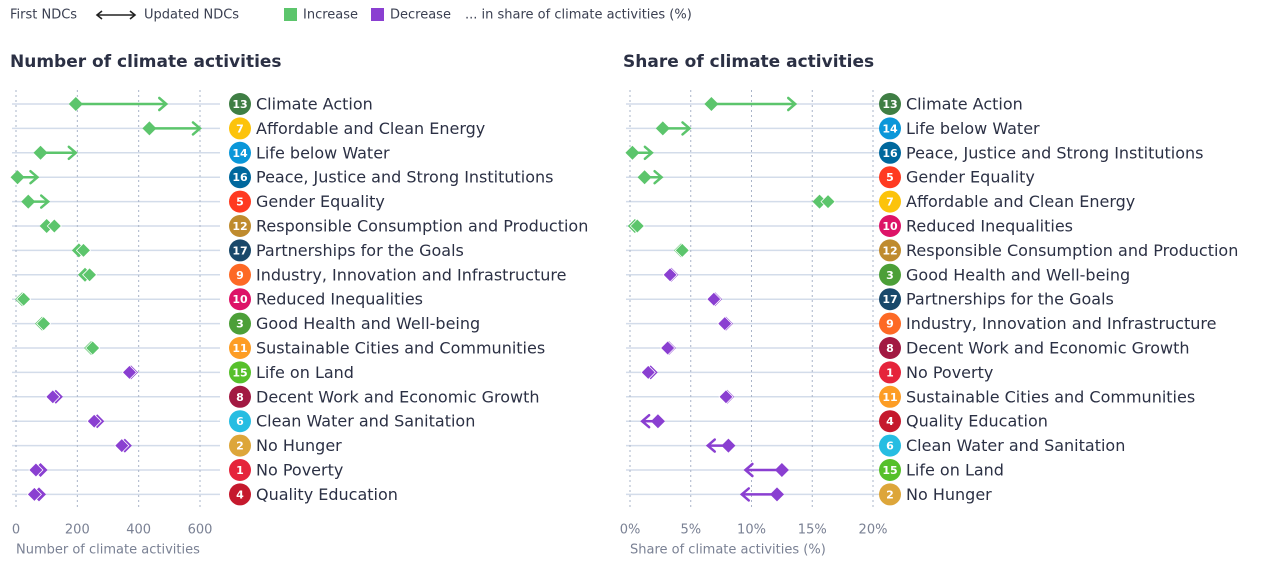  What do you see at coordinates (422, 226) in the screenshot?
I see `category-label: Responsible Consumption and Production` at bounding box center [422, 226].